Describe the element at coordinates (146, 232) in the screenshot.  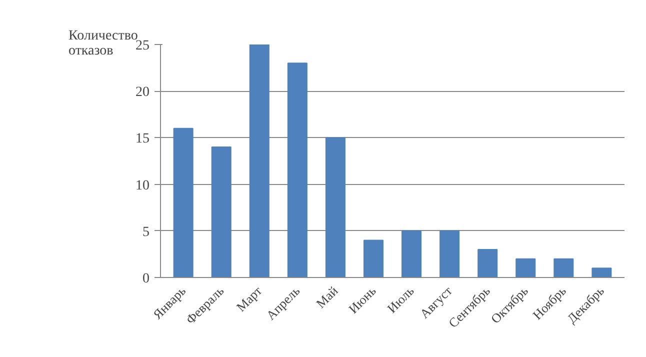
I see `y-tick-label: 5` at that location.